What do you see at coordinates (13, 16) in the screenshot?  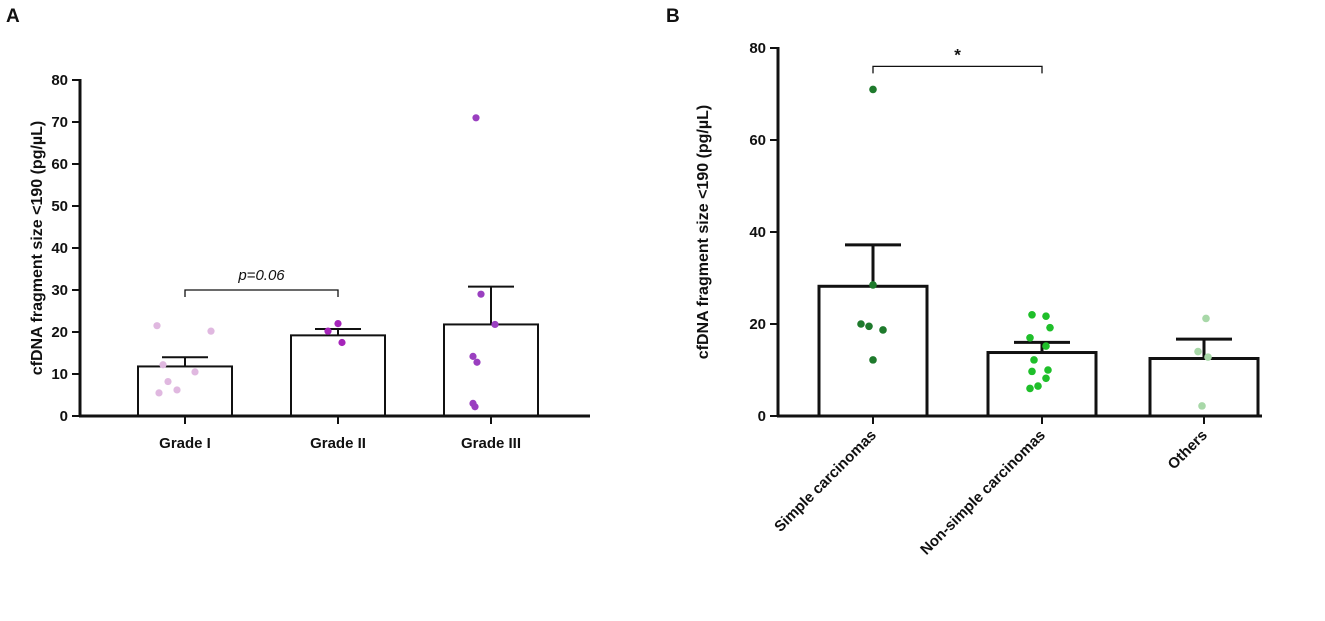 I see `panel-a-letter: A` at bounding box center [13, 16].